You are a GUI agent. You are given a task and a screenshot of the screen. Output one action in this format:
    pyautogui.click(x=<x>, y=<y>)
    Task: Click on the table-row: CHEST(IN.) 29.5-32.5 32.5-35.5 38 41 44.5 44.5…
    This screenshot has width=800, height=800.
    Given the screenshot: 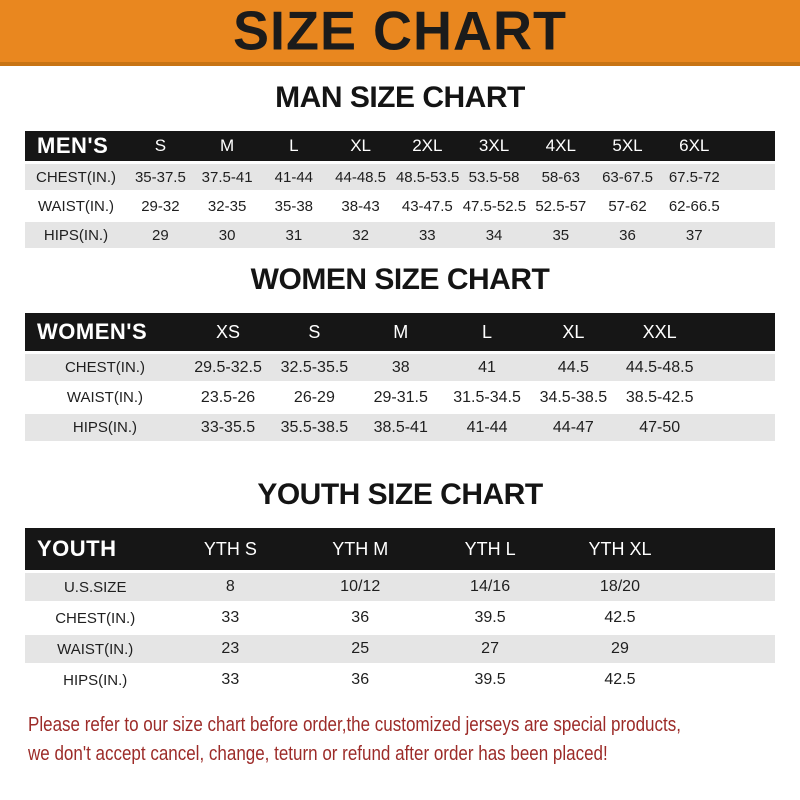 What is the action you would take?
    pyautogui.click(x=400, y=367)
    